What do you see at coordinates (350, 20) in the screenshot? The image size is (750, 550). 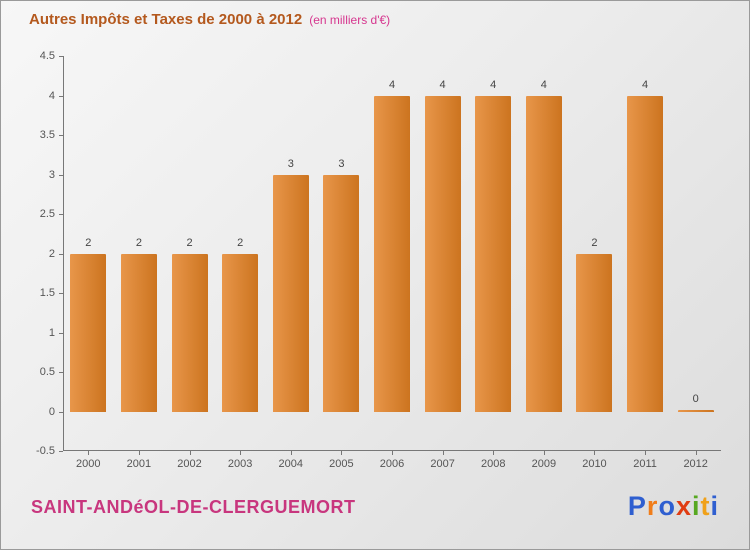 I see `chart-subtitle: (en milliers d'€)` at bounding box center [350, 20].